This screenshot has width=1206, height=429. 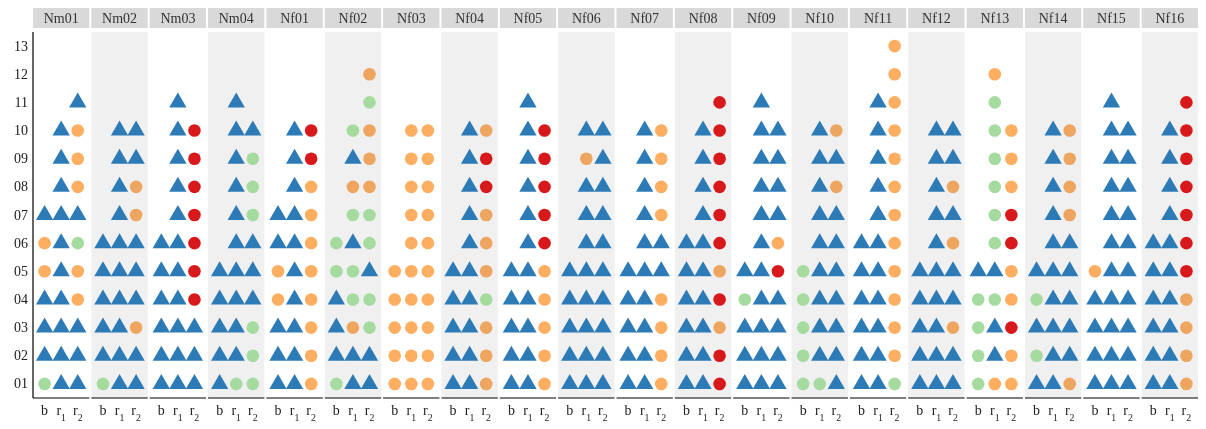 What do you see at coordinates (120, 18) in the screenshot?
I see `chart-title: Nm02` at bounding box center [120, 18].